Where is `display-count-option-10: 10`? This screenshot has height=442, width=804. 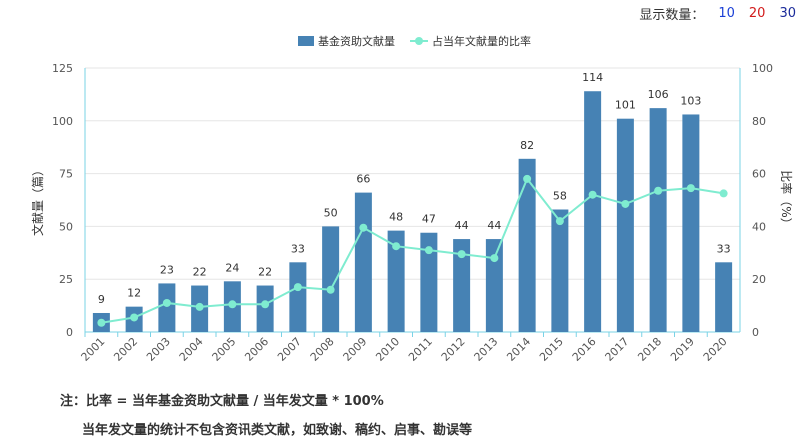
display-count-option-10: 10 is located at coordinates (726, 13).